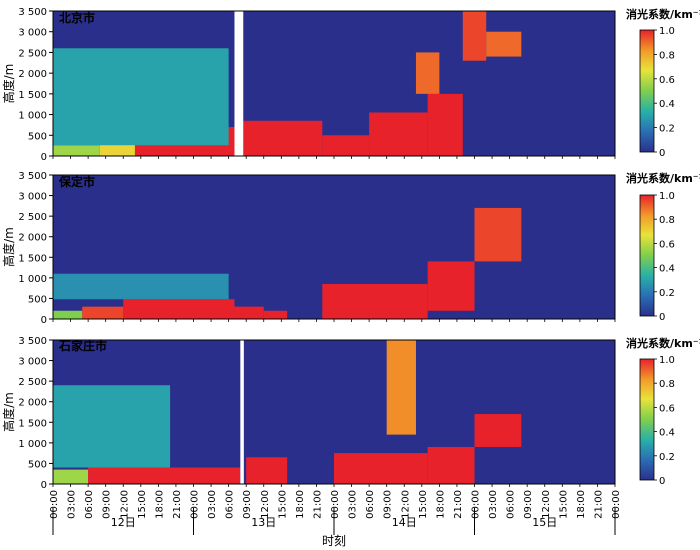 The height and width of the screenshot is (550, 700). What do you see at coordinates (82, 345) in the screenshot?
I see `panel-title: 石家庄市` at bounding box center [82, 345].